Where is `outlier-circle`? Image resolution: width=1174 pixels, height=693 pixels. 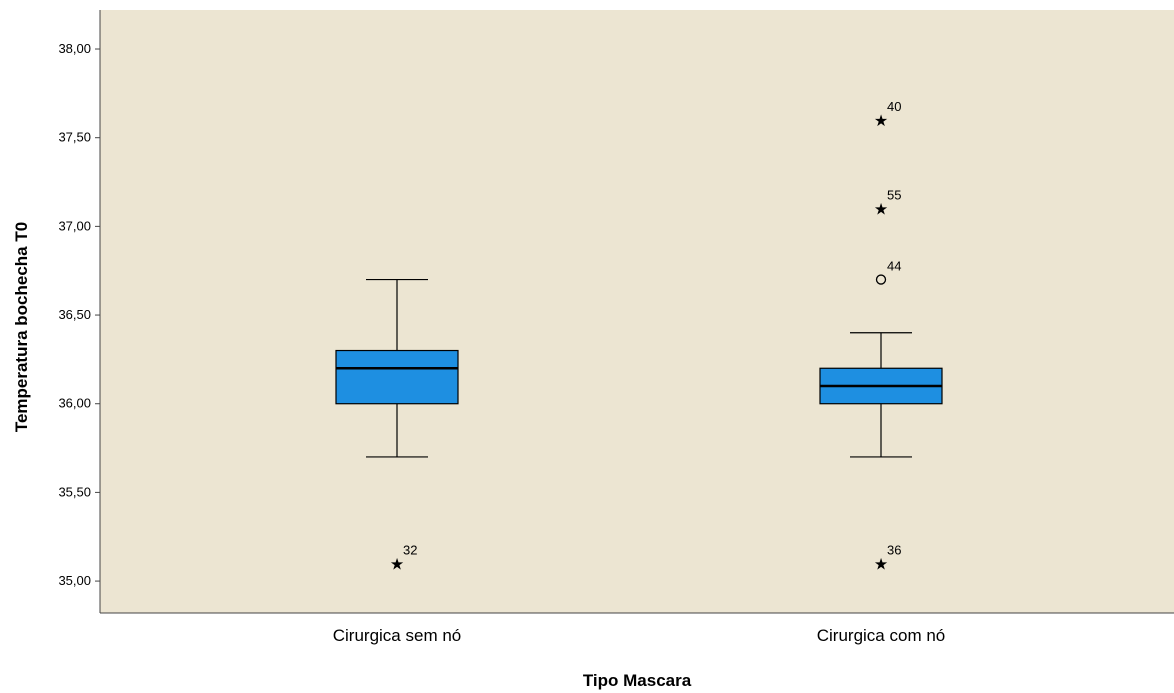
outlier-circle is located at coordinates (881, 279).